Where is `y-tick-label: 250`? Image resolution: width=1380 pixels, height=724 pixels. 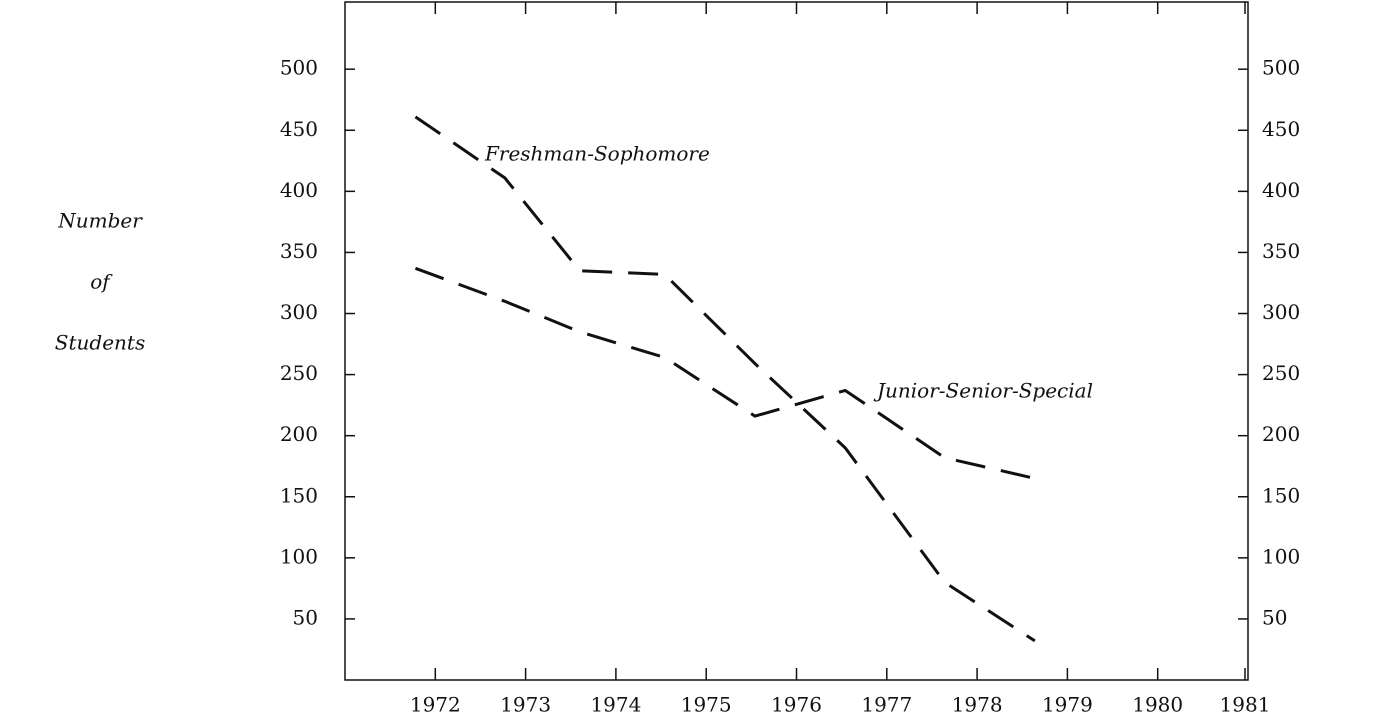 y-tick-label: 250 is located at coordinates (299, 373).